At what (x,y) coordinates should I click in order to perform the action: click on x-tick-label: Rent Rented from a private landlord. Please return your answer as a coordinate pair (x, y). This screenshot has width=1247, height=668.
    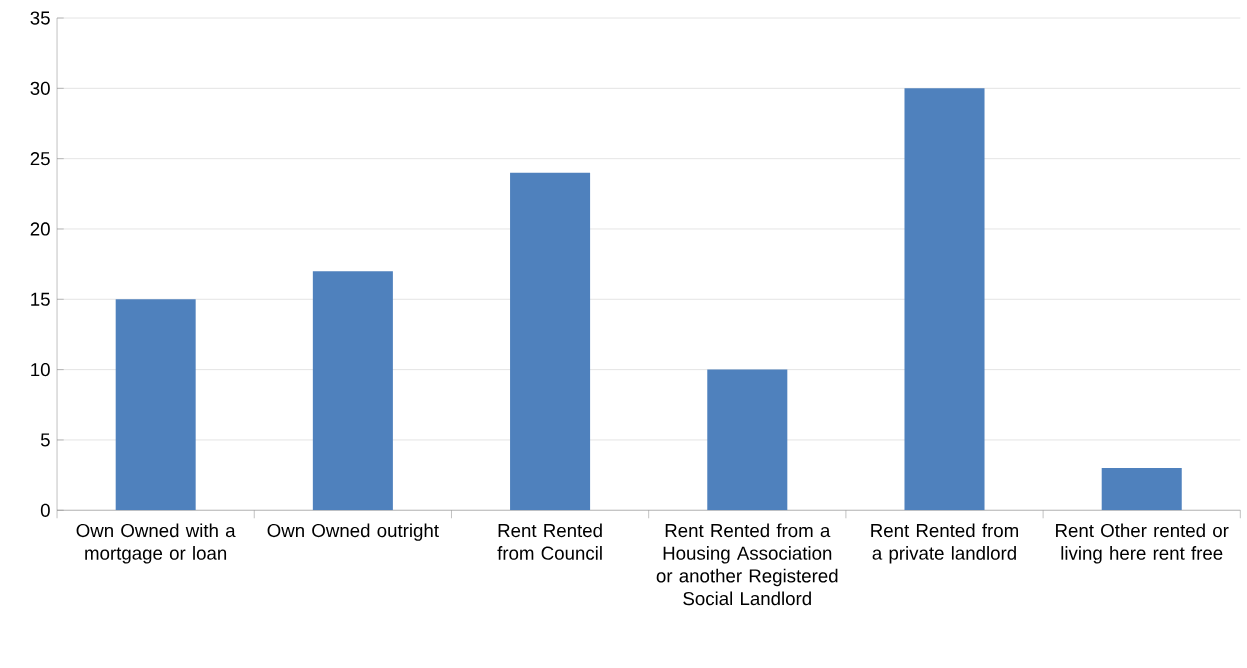
    Looking at the image, I should click on (944, 543).